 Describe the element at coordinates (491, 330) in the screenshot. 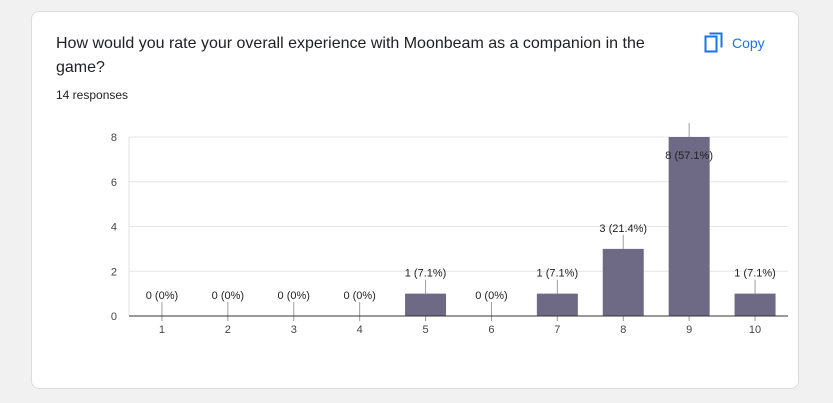

I see `x-tick-label: 6` at that location.